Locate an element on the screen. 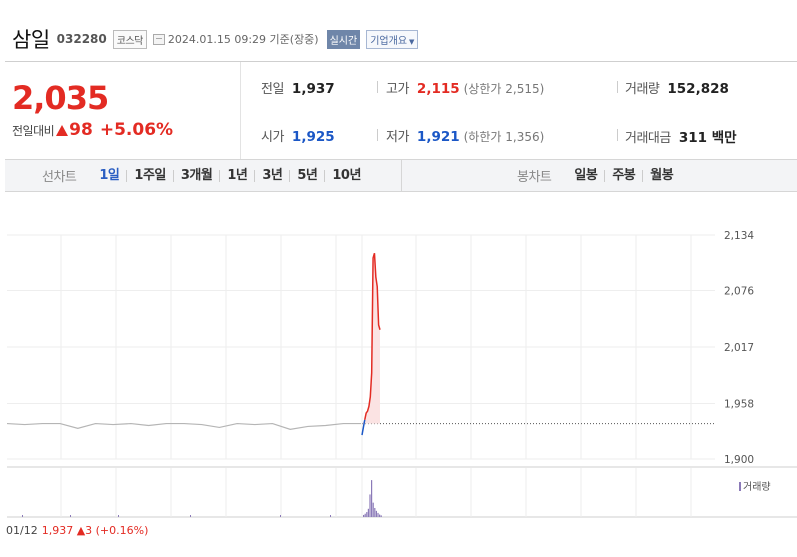 Image resolution: width=797 pixels, height=557 pixels. change-value: 98 is located at coordinates (81, 130).